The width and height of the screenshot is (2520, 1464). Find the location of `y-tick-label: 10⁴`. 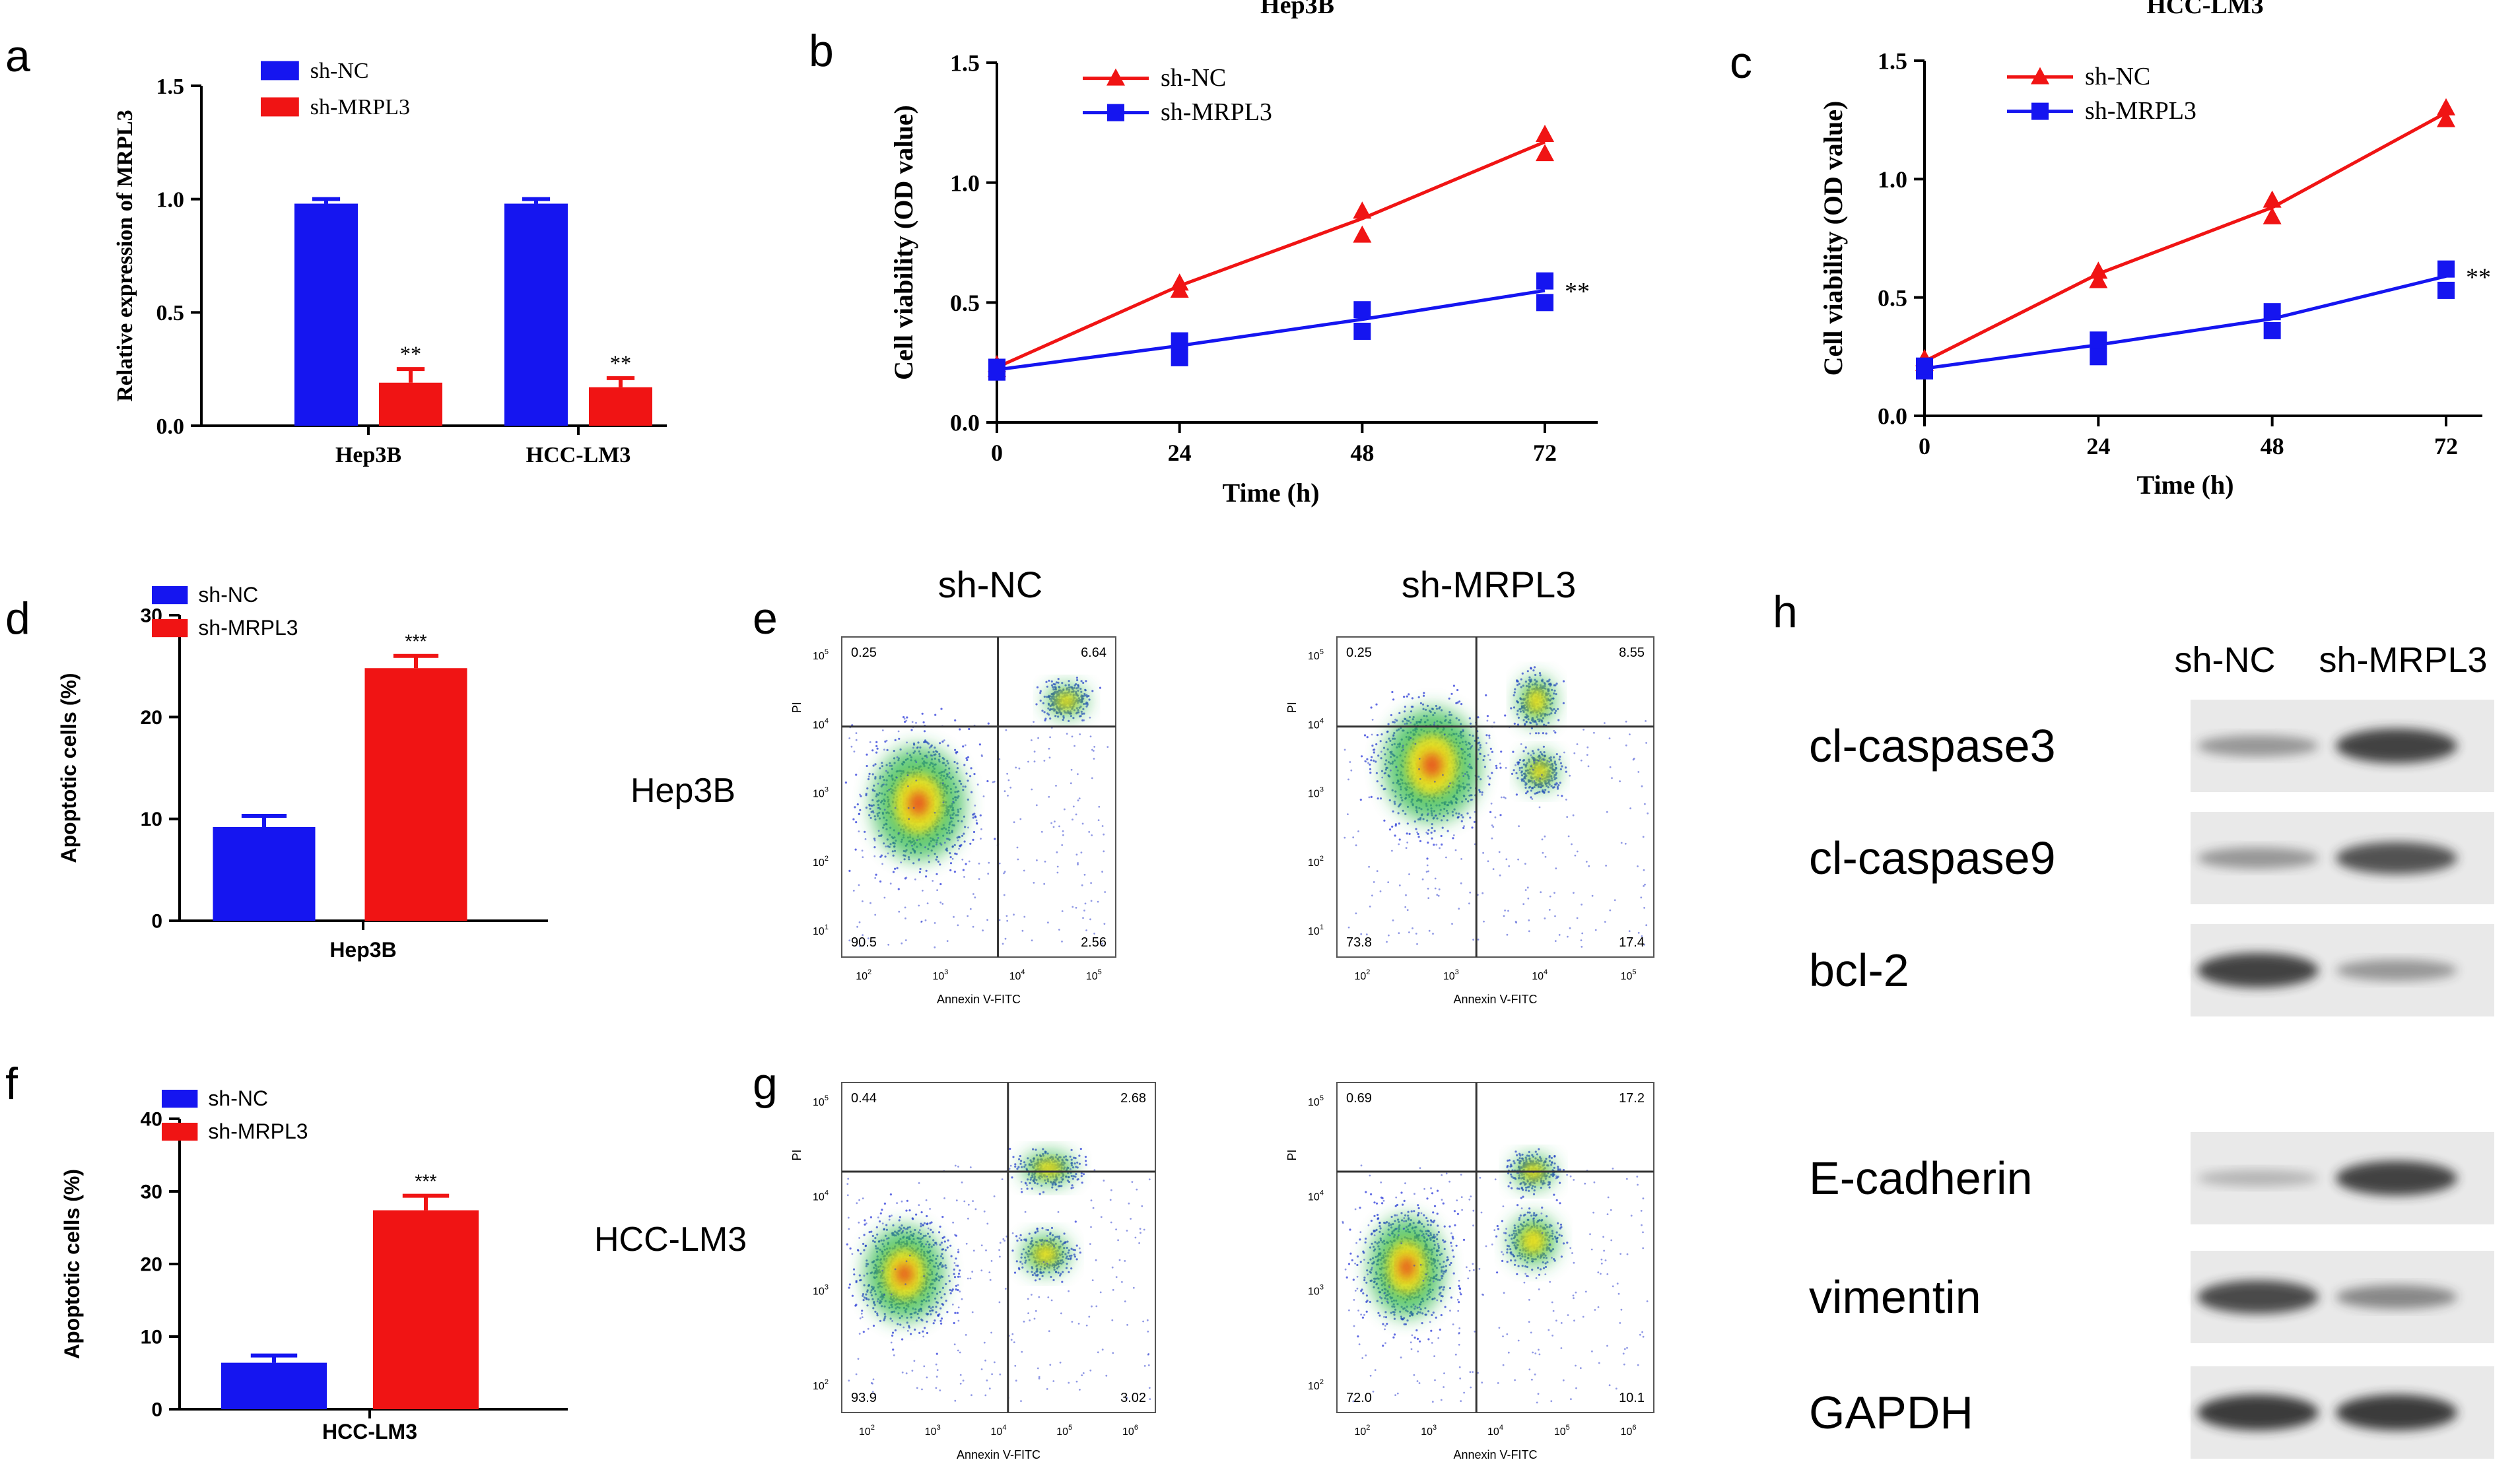

y-tick-label: 10⁴ is located at coordinates (1316, 724).